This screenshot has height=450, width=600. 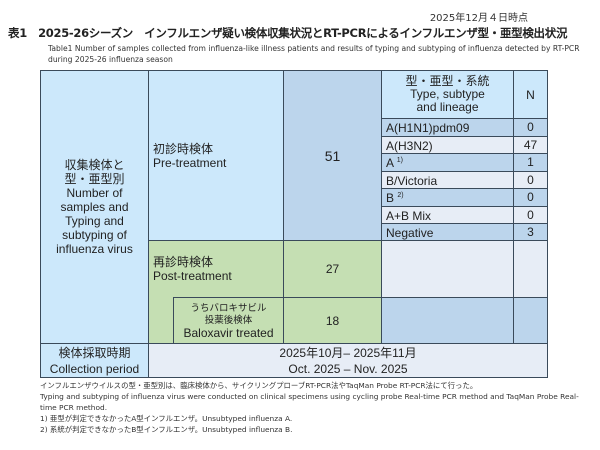 What do you see at coordinates (447, 144) in the screenshot?
I see `type-row-label: A(H3N2)` at bounding box center [447, 144].